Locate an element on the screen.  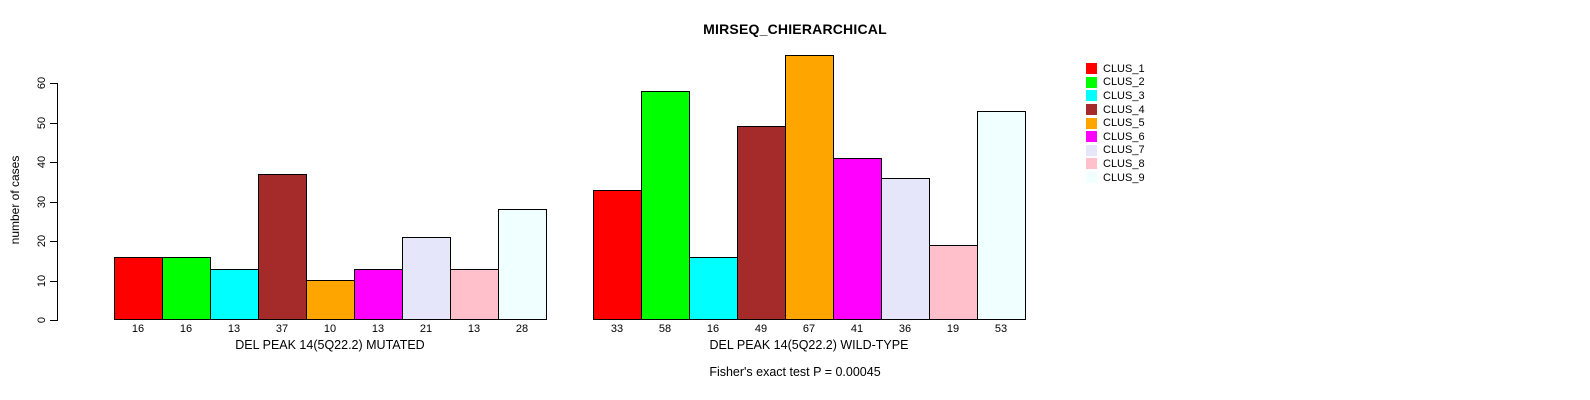
bar-value-label: 19 is located at coordinates (953, 329).